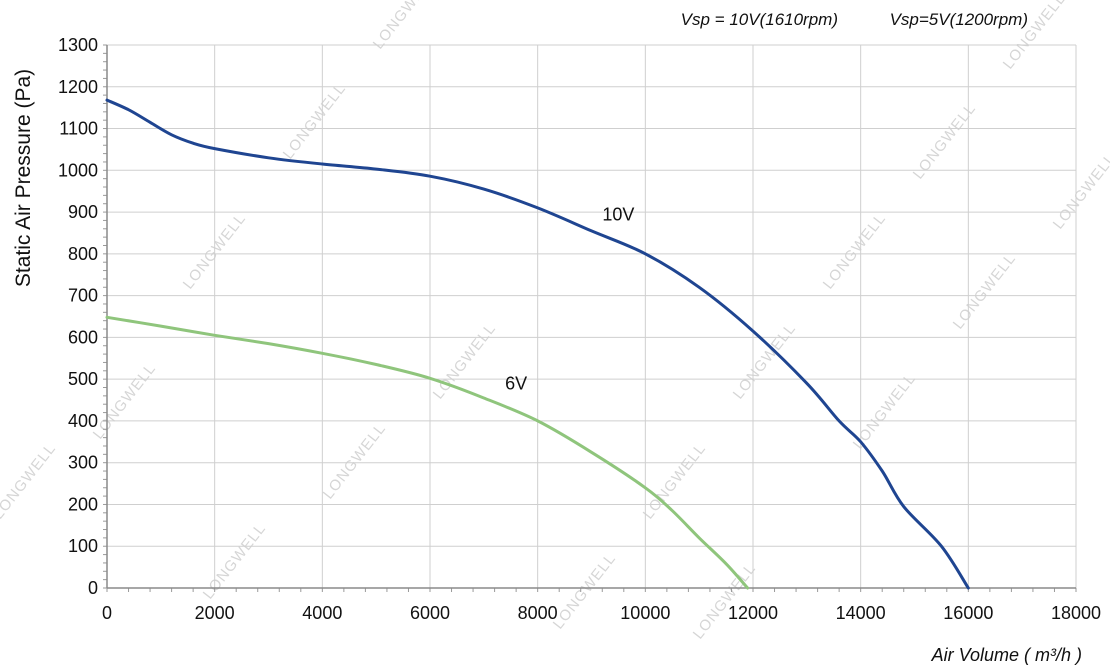 The height and width of the screenshot is (669, 1110). Describe the element at coordinates (107, 613) in the screenshot. I see `x-tick-label: 0` at that location.